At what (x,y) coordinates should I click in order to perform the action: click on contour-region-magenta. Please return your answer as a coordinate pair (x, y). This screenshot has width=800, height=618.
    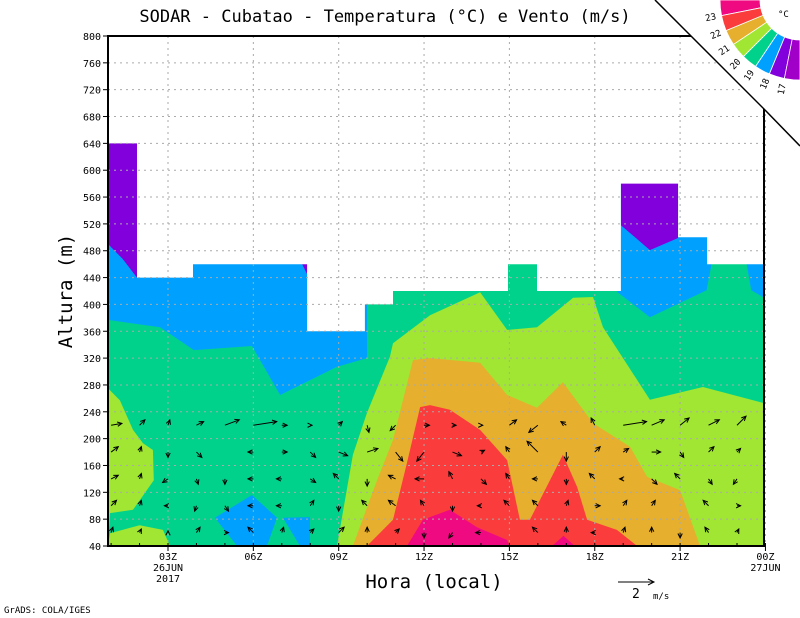
    Looking at the image, I should click on (563, 540).